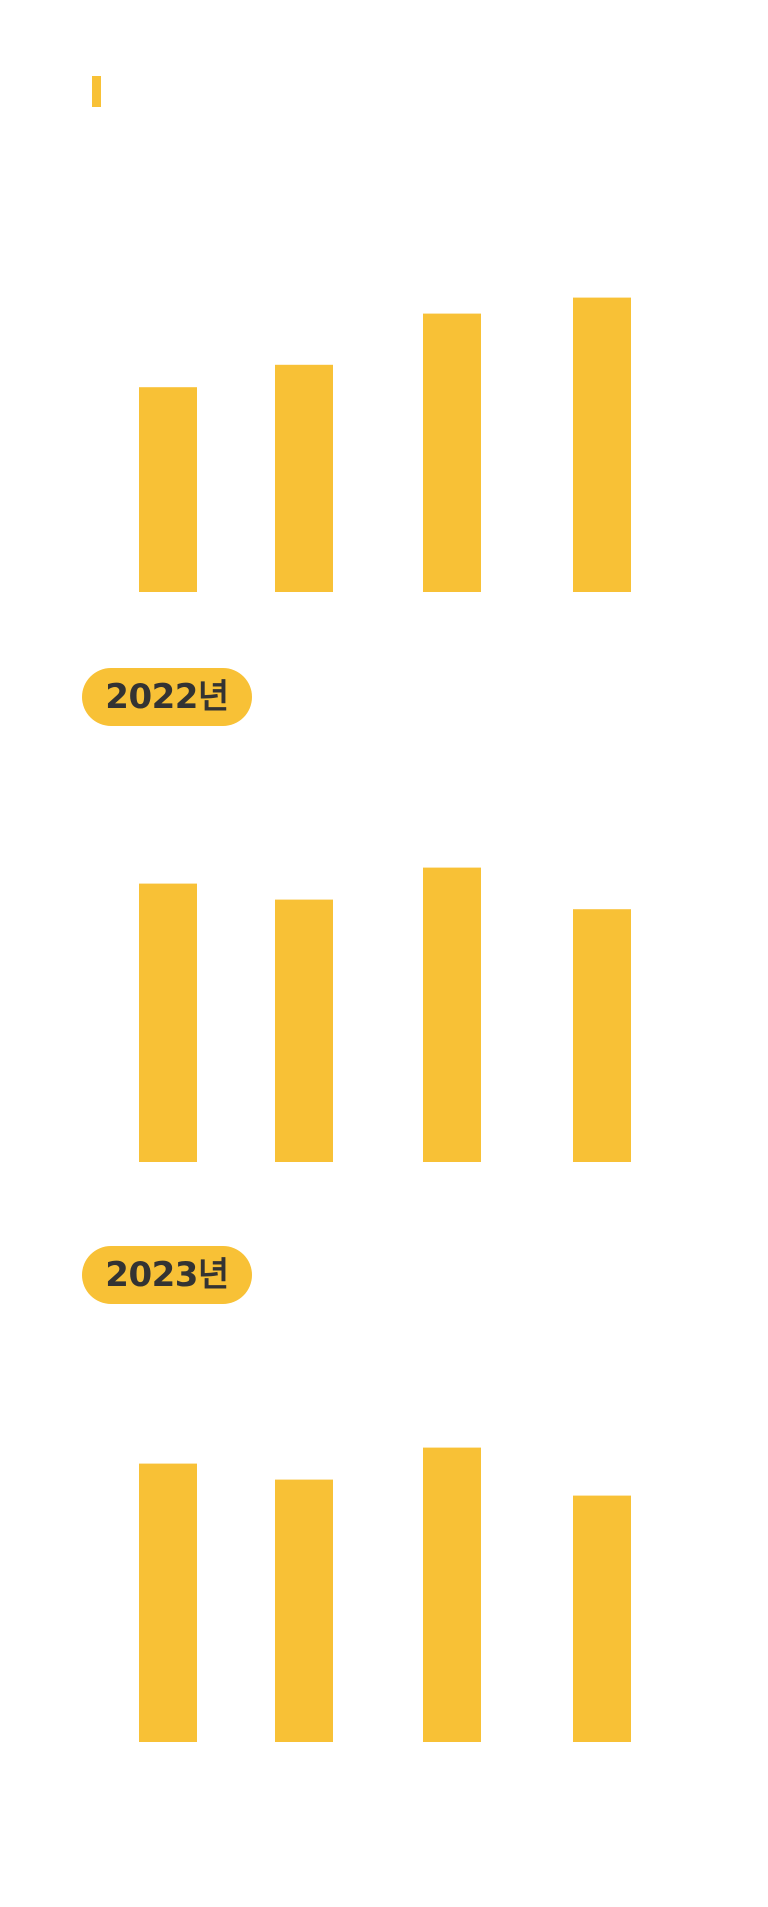  Describe the element at coordinates (96, 91) in the screenshot. I see `section-accent-mark` at that location.